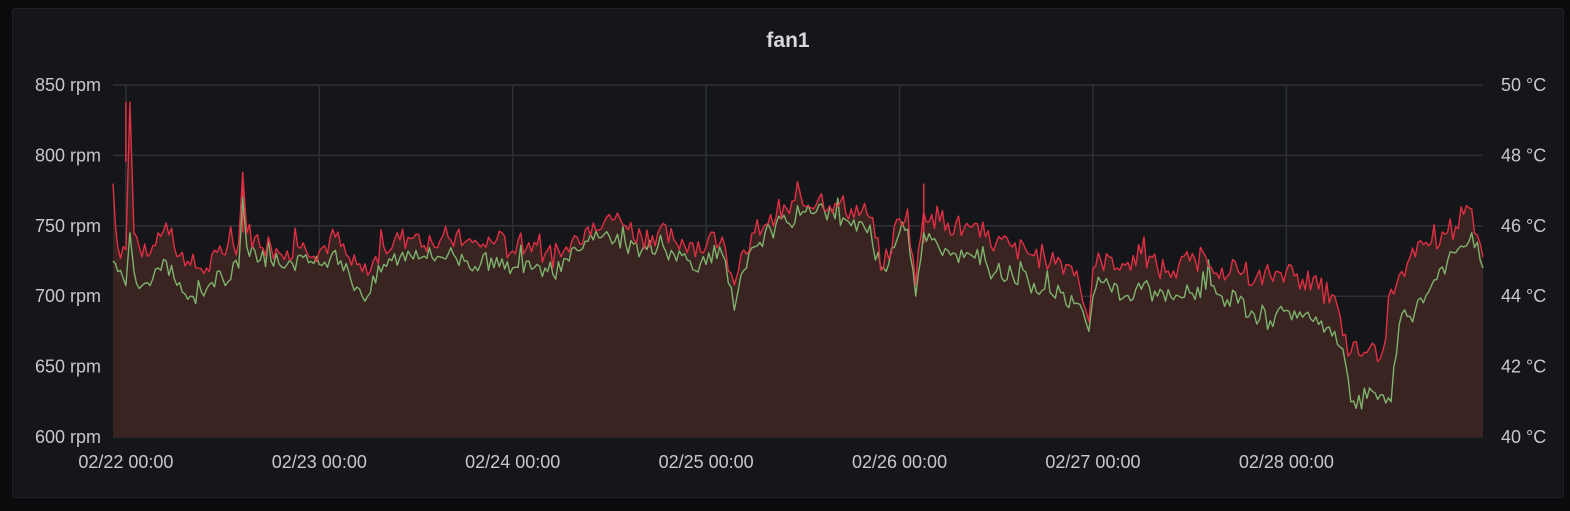 This screenshot has height=511, width=1570. I want to click on x-axis-tick-label: 02/28 00:00, so click(1286, 462).